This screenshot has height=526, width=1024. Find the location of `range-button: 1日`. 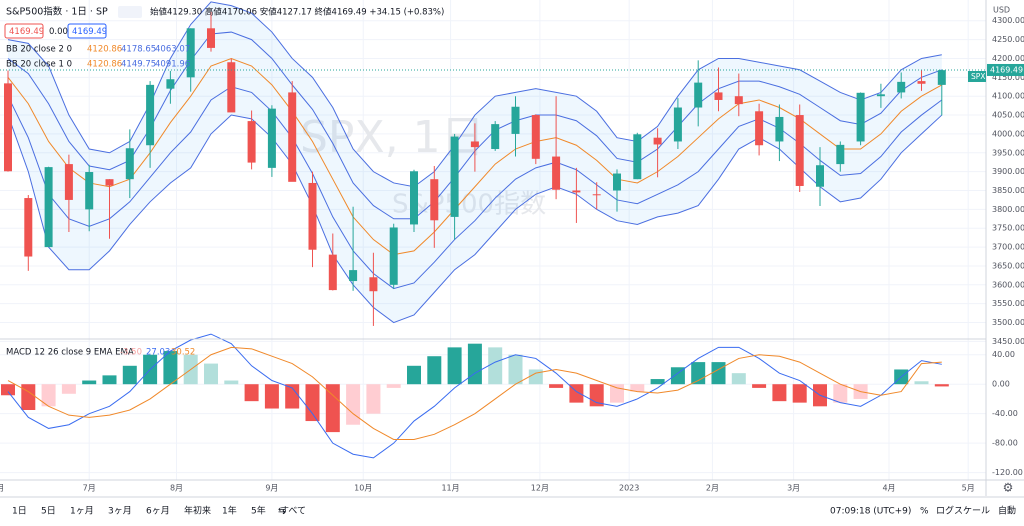

range-button: 1日 is located at coordinates (19, 511).